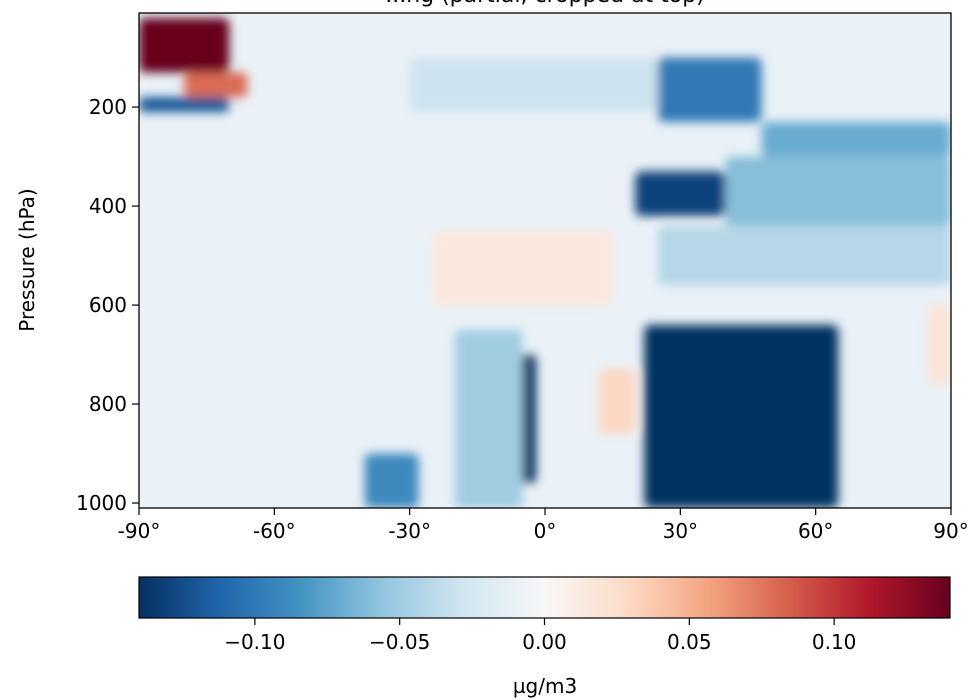 This screenshot has height=700, width=976. Describe the element at coordinates (680, 531) in the screenshot. I see `x-tick-label: 30°` at that location.